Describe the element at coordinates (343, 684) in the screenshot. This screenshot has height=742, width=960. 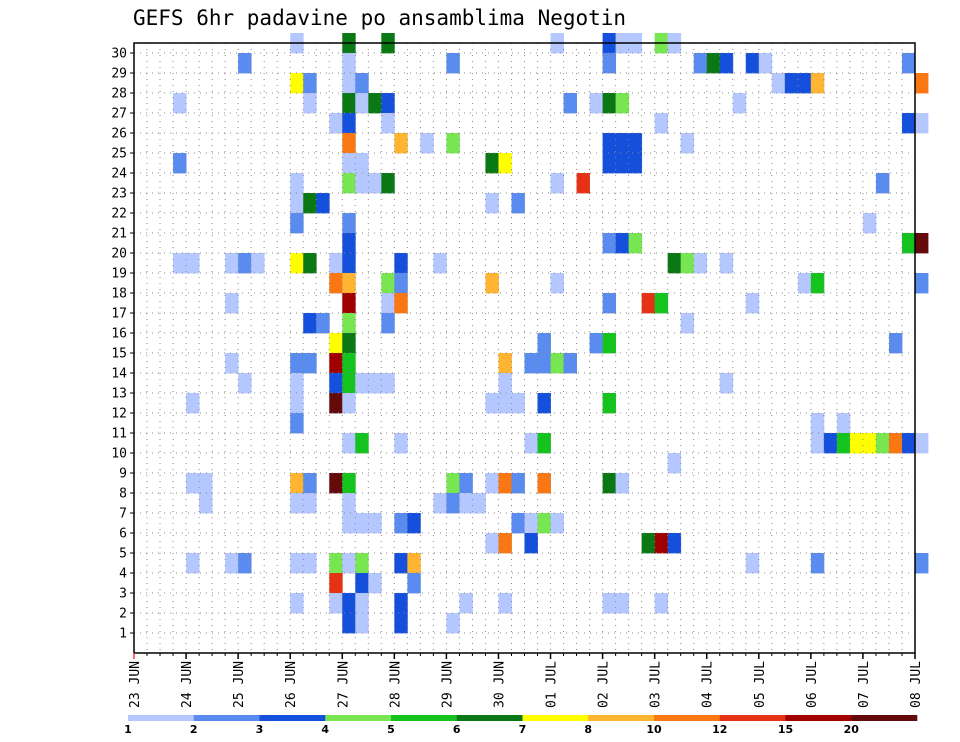
I see `x-tick-label: 27 JUN` at that location.